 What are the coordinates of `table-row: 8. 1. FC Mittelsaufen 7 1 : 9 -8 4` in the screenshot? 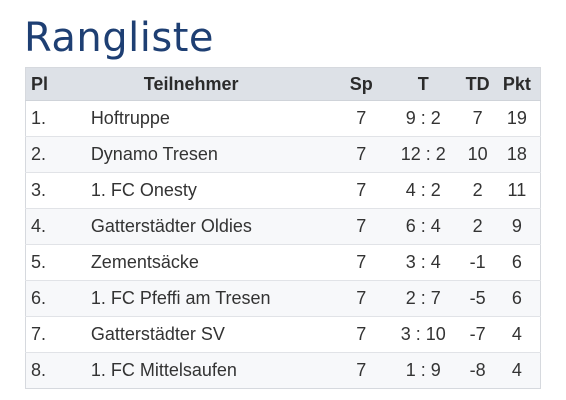 It's located at (283, 370).